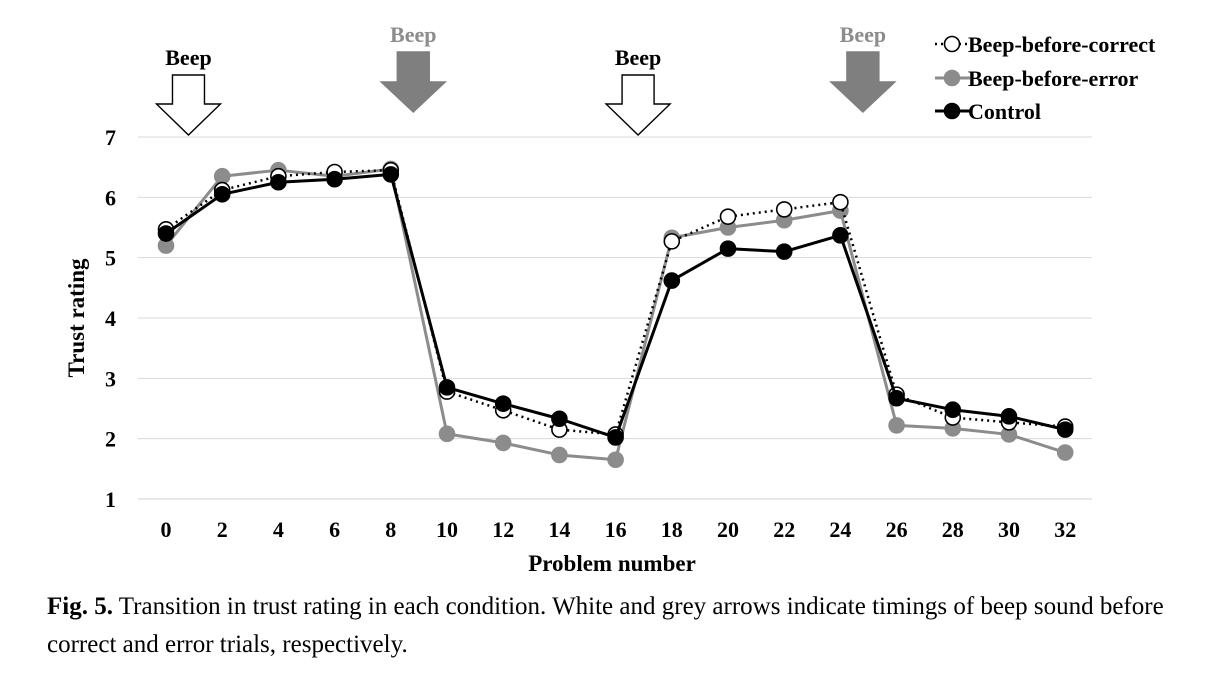 The height and width of the screenshot is (679, 1214). I want to click on y-tick-label: 4, so click(110, 318).